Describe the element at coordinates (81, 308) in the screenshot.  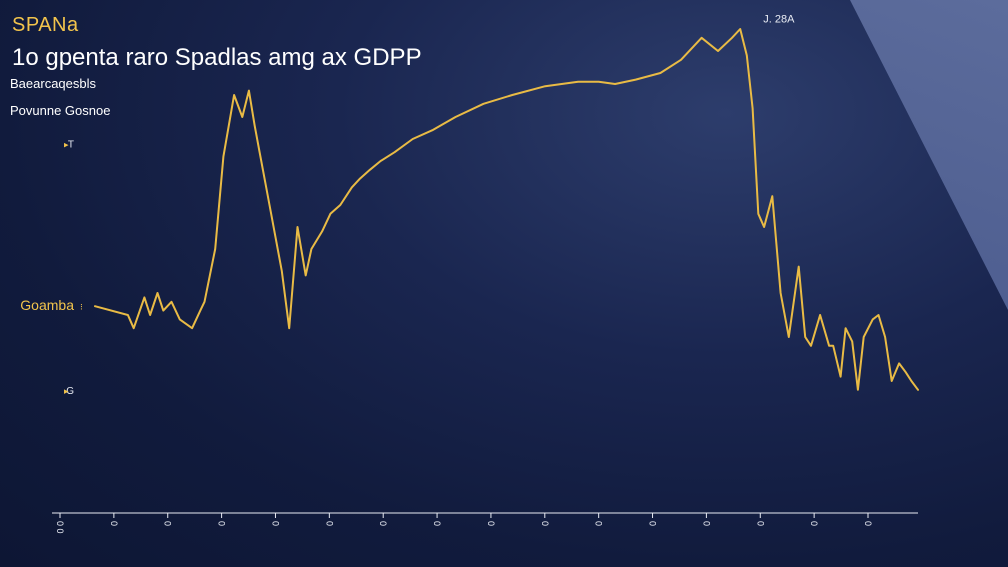
I see `y-tick-marker: ⁝` at that location.